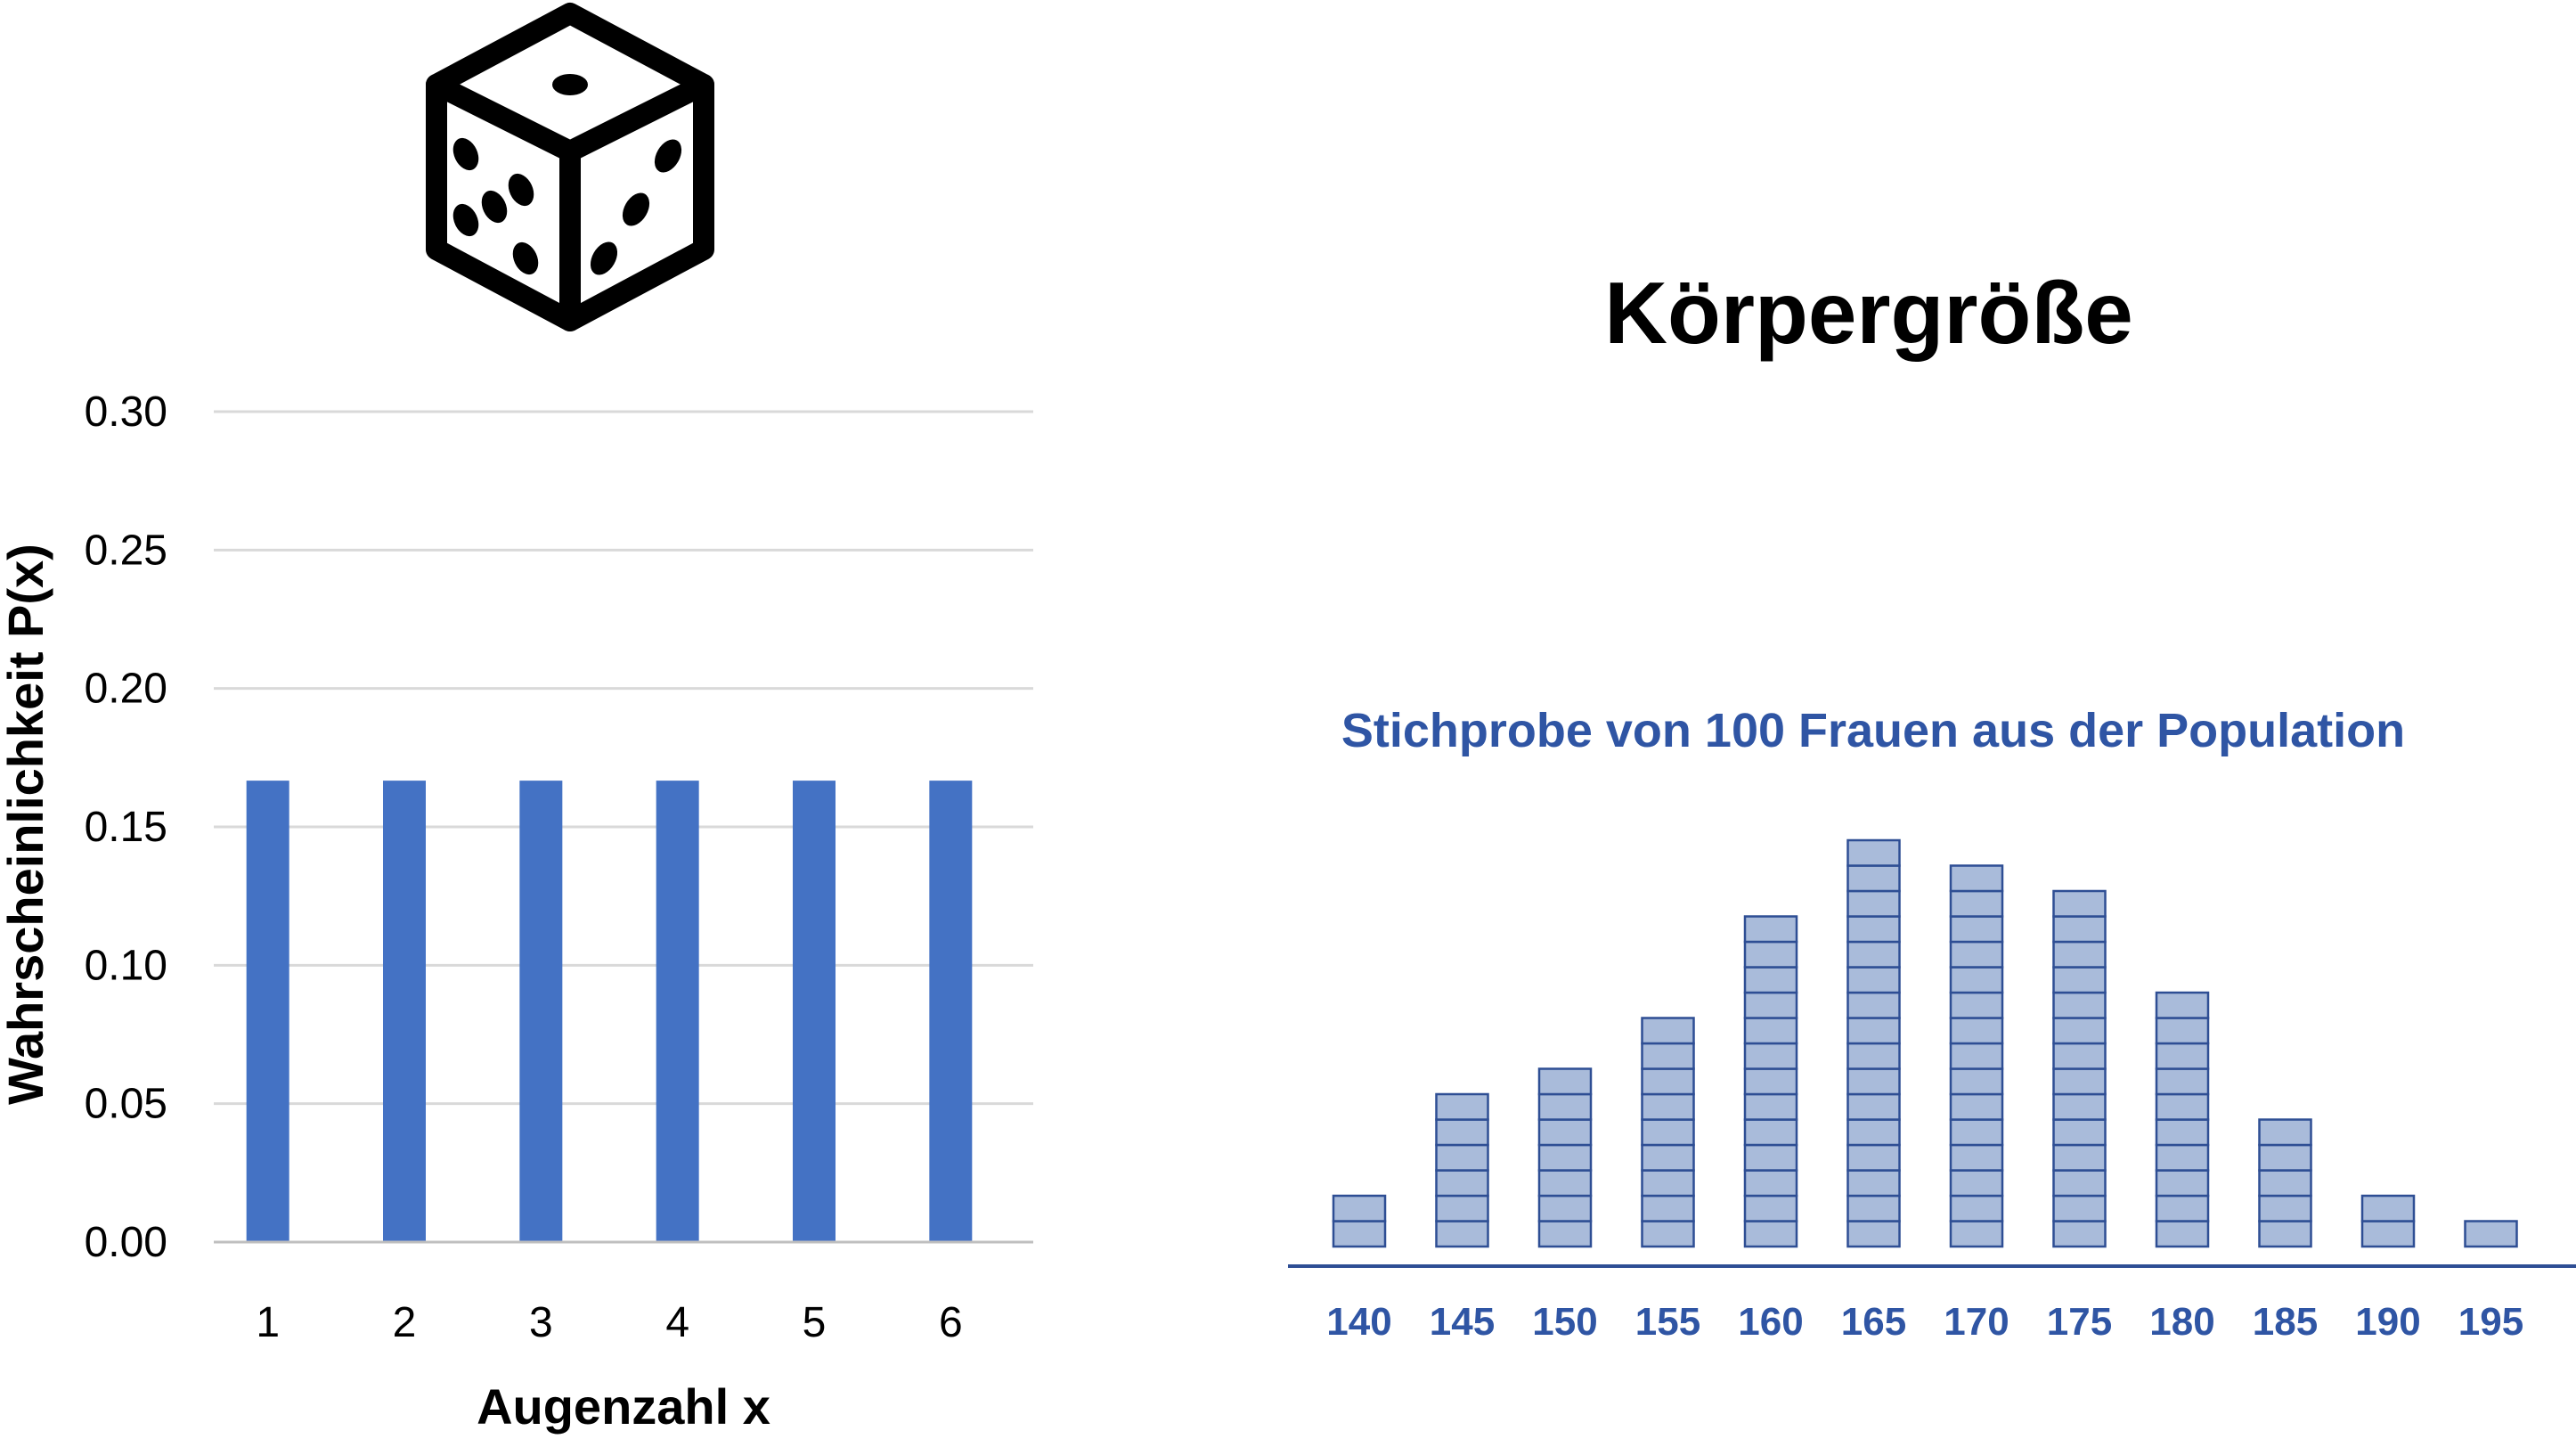 Image resolution: width=2576 pixels, height=1439 pixels. Describe the element at coordinates (1771, 1322) in the screenshot. I see `histogram-x-tick-label: 160` at that location.